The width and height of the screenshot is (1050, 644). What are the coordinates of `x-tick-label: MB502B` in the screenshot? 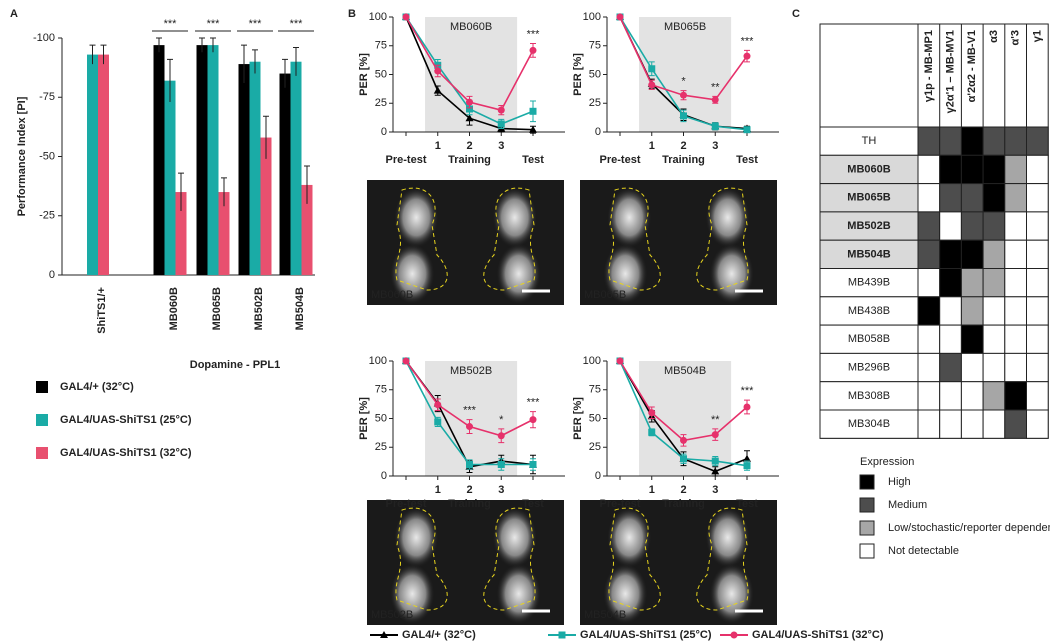 It's located at (259, 308).